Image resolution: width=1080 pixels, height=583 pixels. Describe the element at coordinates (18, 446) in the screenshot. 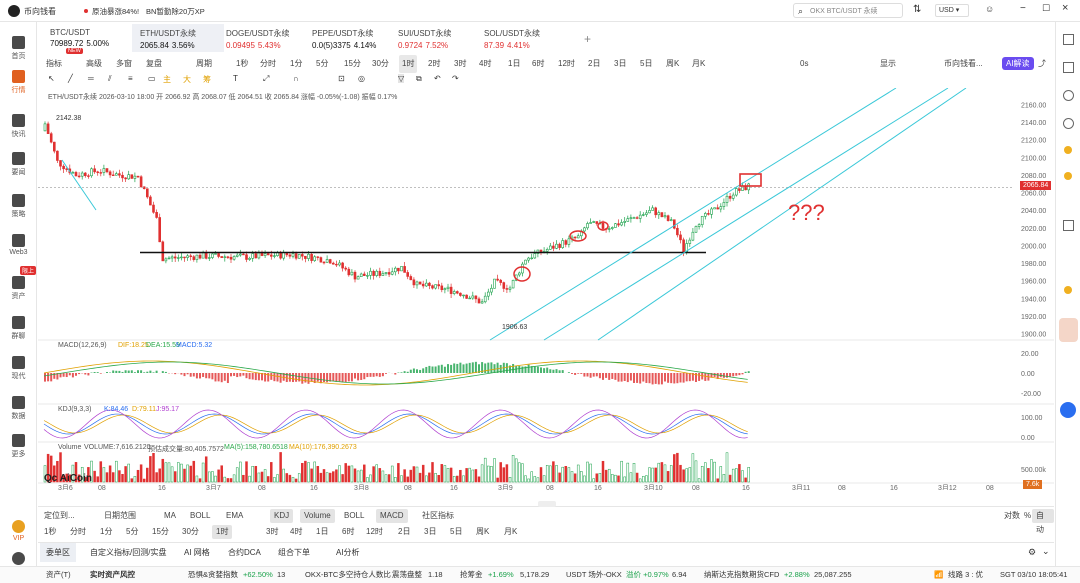

I see `sidebar-item-more: 更多` at that location.